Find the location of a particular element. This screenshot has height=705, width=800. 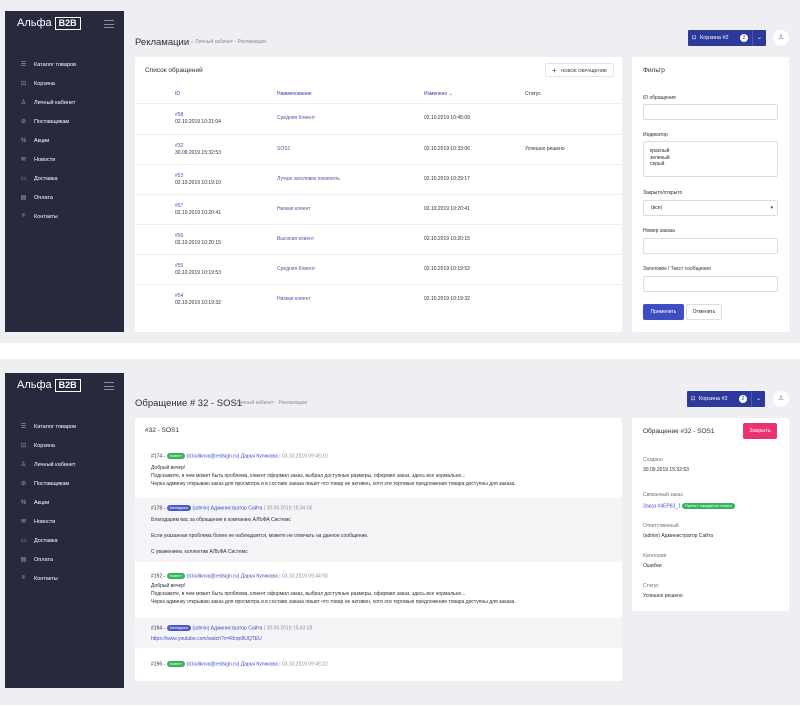

row-id-link: #32 is located at coordinates (179, 146).